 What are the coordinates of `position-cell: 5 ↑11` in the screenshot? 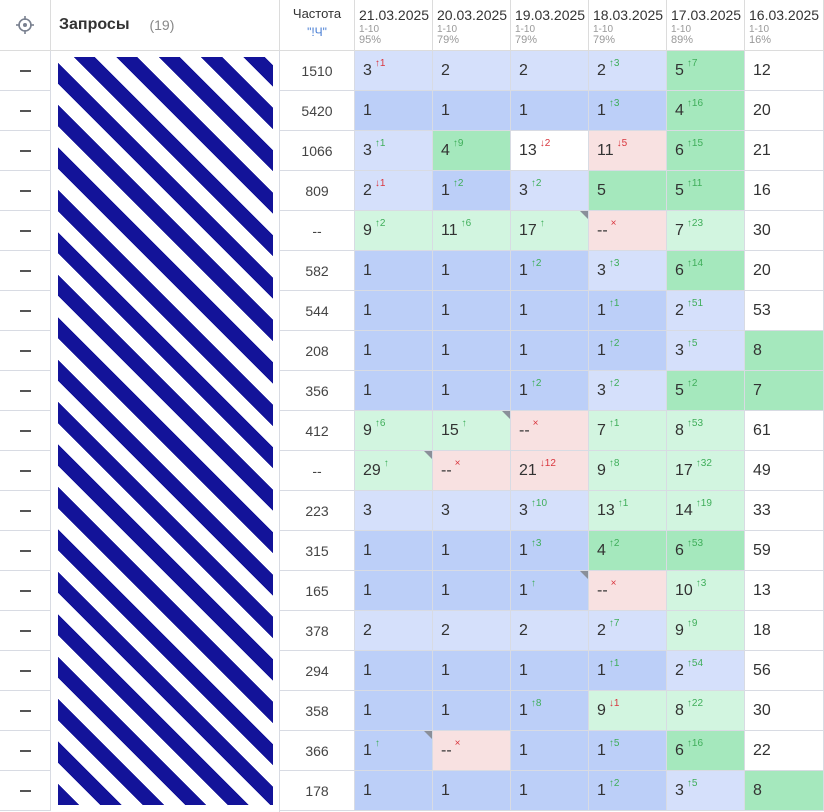 It's located at (706, 191).